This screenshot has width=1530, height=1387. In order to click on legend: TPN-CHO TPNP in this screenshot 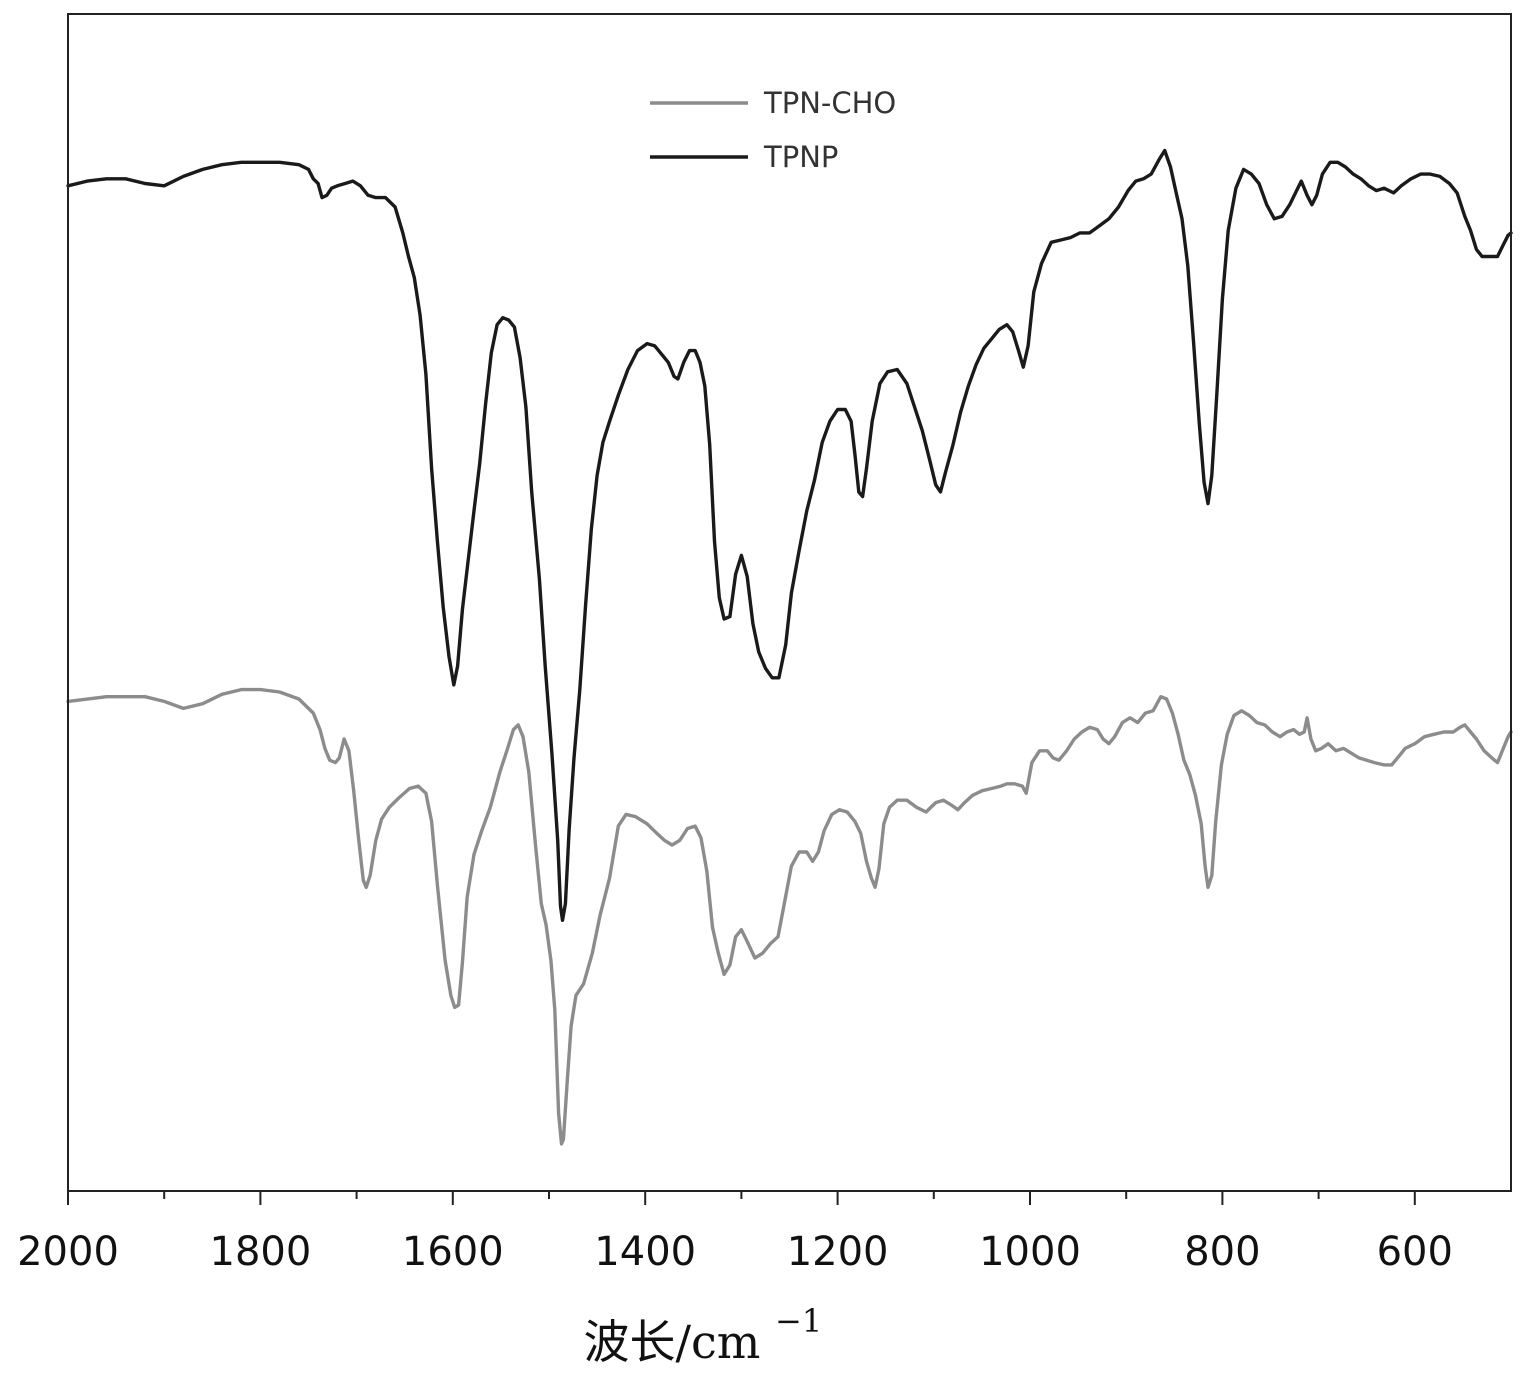, I will do `click(773, 130)`.